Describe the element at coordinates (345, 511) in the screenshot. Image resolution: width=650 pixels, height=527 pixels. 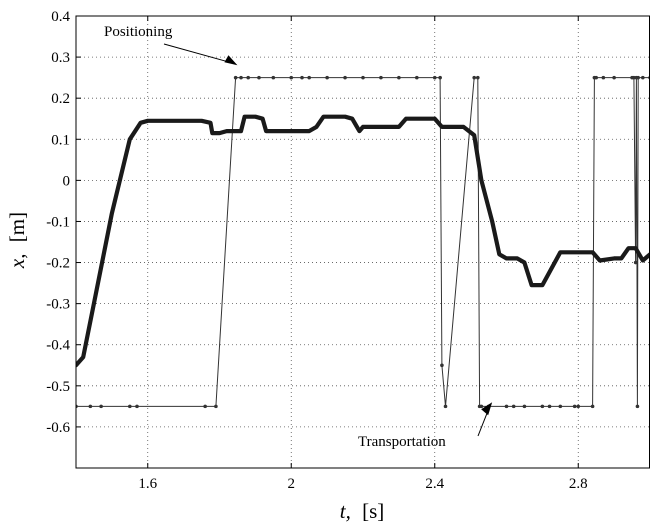
I see `x-axis-label-var: t,` at that location.